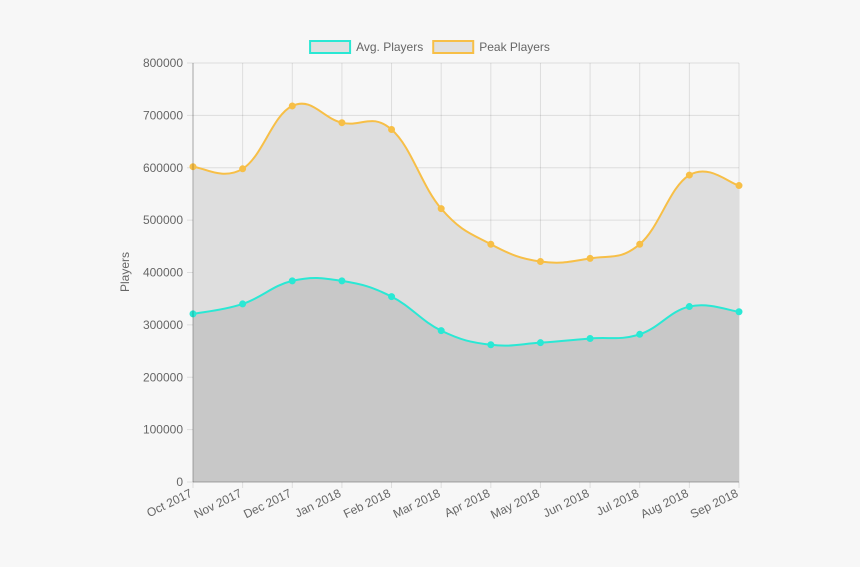  Describe the element at coordinates (429, 47) in the screenshot. I see `legend: Avg. Players Peak Players` at that location.